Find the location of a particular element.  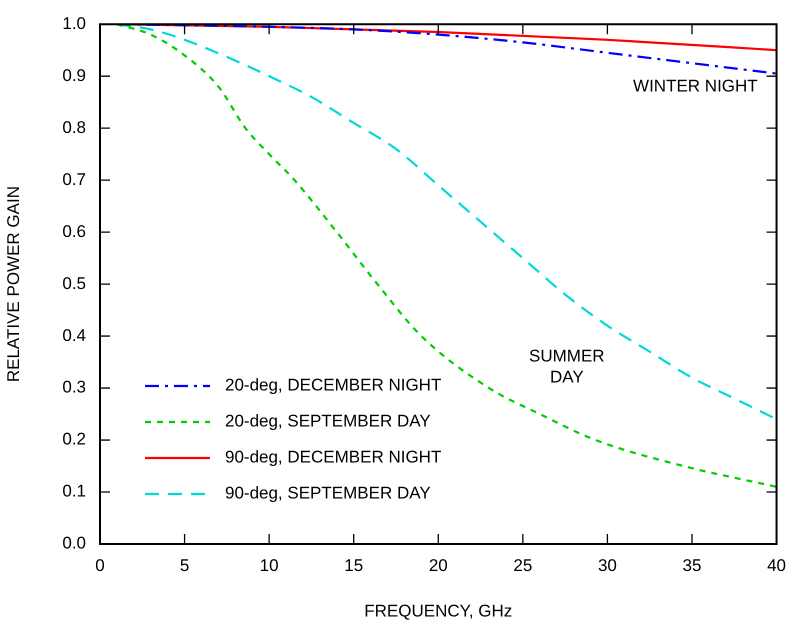

legend-label: 90-deg, DECEMBER NIGHT is located at coordinates (333, 457).